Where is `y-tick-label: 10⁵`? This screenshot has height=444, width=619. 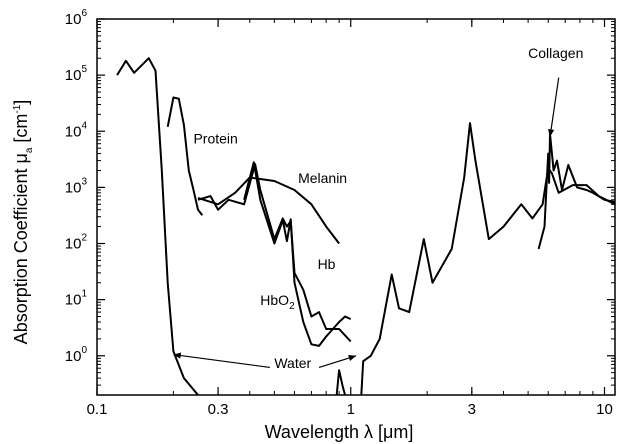 y-tick-label: 10⁵ is located at coordinates (76, 74).